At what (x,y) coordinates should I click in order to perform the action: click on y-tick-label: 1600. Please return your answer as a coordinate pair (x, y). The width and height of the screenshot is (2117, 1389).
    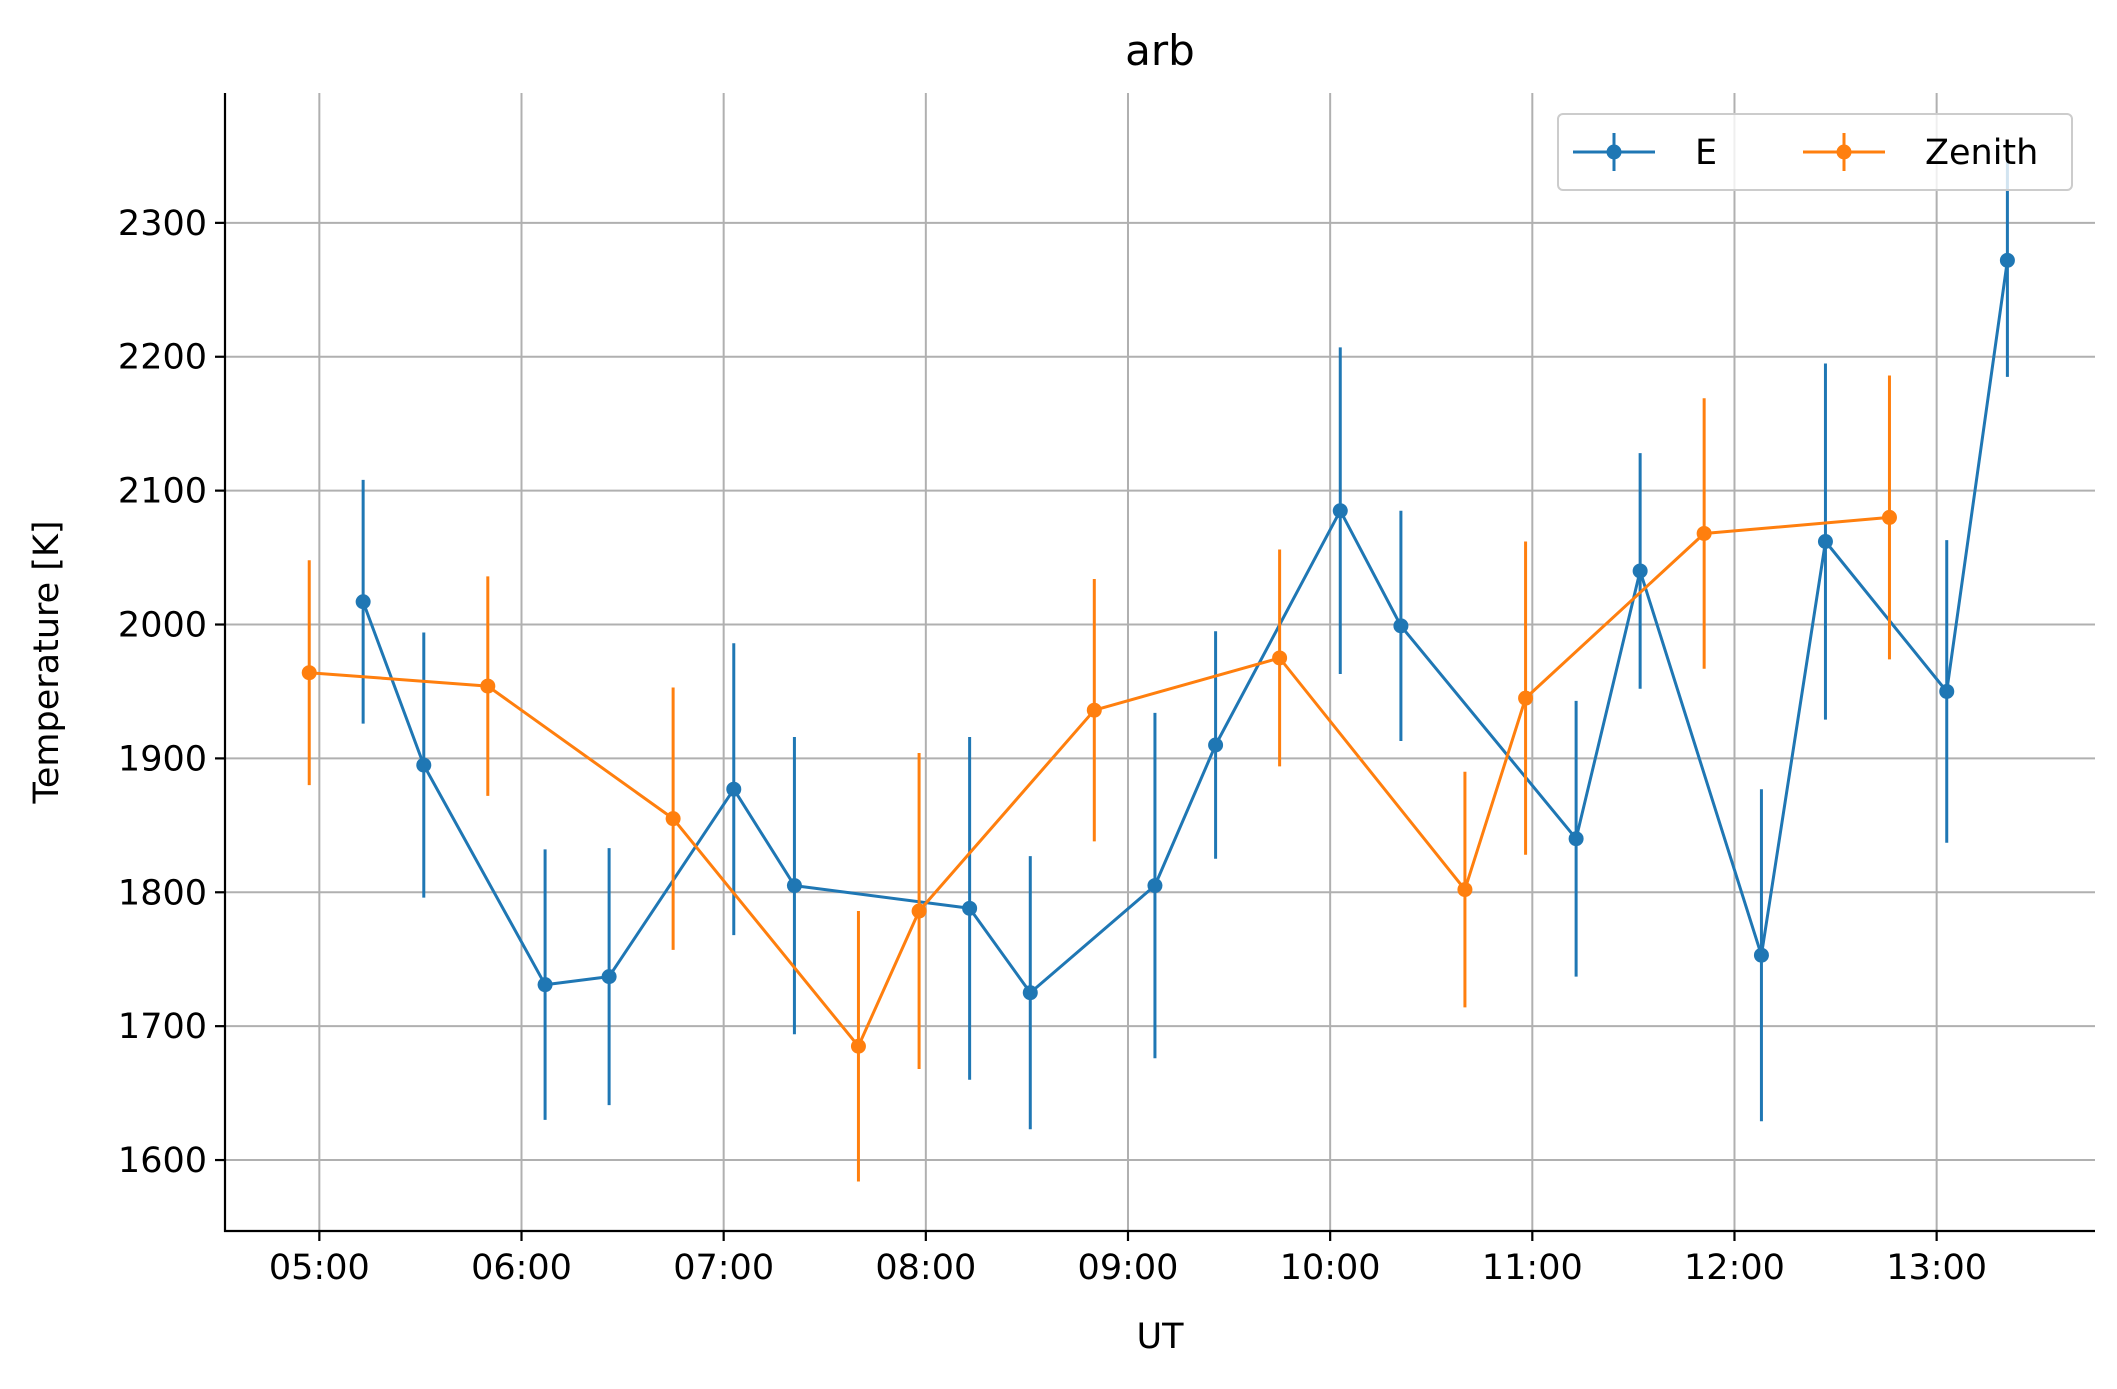
    Looking at the image, I should click on (162, 1161).